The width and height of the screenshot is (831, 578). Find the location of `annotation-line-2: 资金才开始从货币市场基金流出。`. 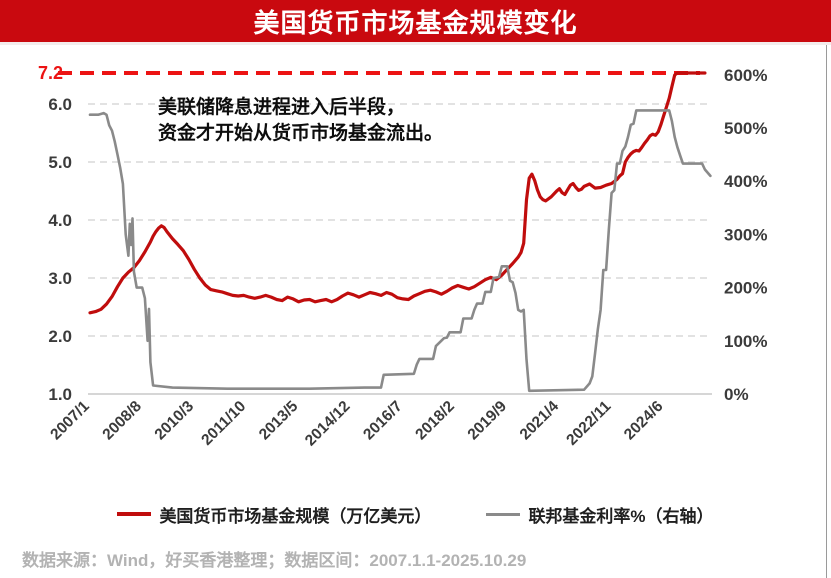

annotation-line-2: 资金才开始从货币市场基金流出。 is located at coordinates (301, 133).